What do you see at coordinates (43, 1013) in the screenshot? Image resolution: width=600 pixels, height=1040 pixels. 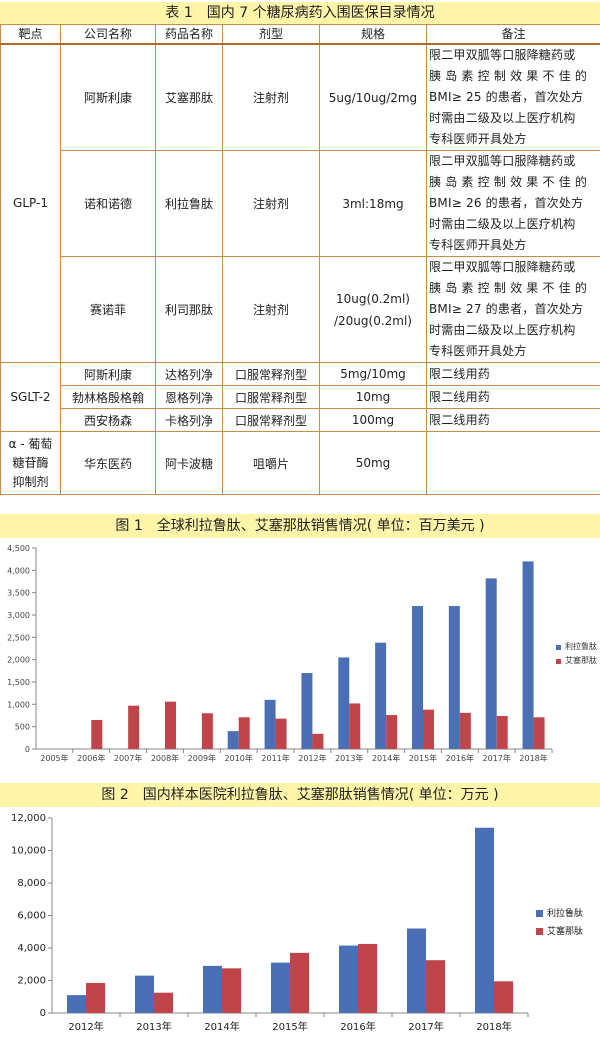 I see `y-tick-label: 0` at bounding box center [43, 1013].